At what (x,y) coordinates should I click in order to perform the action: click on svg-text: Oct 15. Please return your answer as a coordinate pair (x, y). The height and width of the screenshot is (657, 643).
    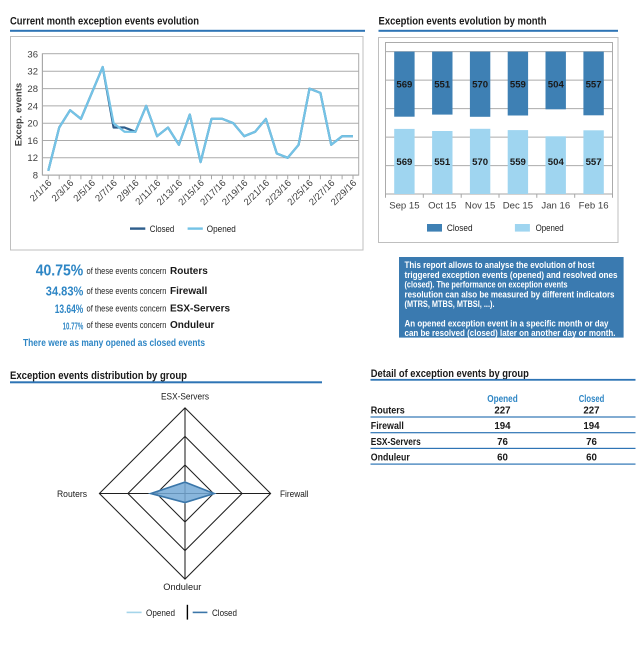
    Looking at the image, I should click on (442, 206).